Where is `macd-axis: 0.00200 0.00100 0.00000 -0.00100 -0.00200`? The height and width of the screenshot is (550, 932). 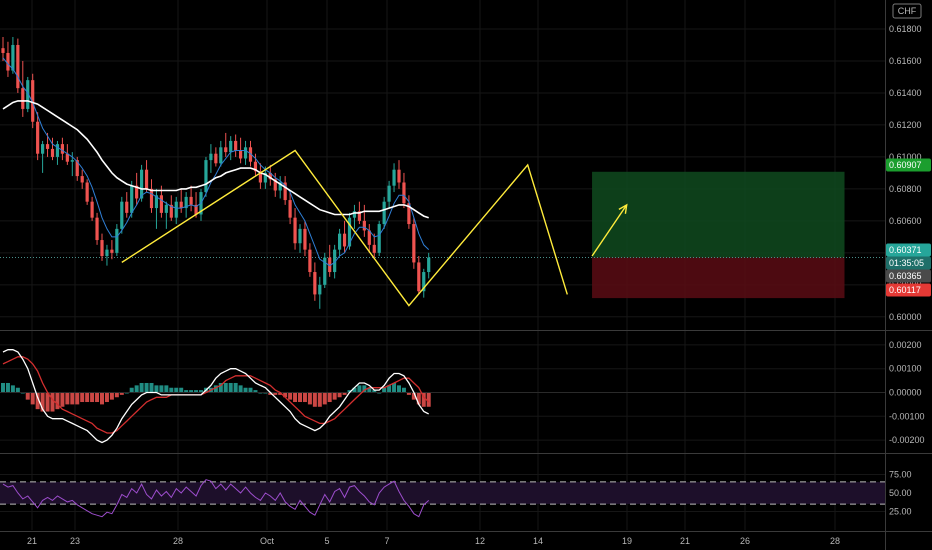 macd-axis: 0.00200 0.00100 0.00000 -0.00100 -0.00200 is located at coordinates (907, 392).